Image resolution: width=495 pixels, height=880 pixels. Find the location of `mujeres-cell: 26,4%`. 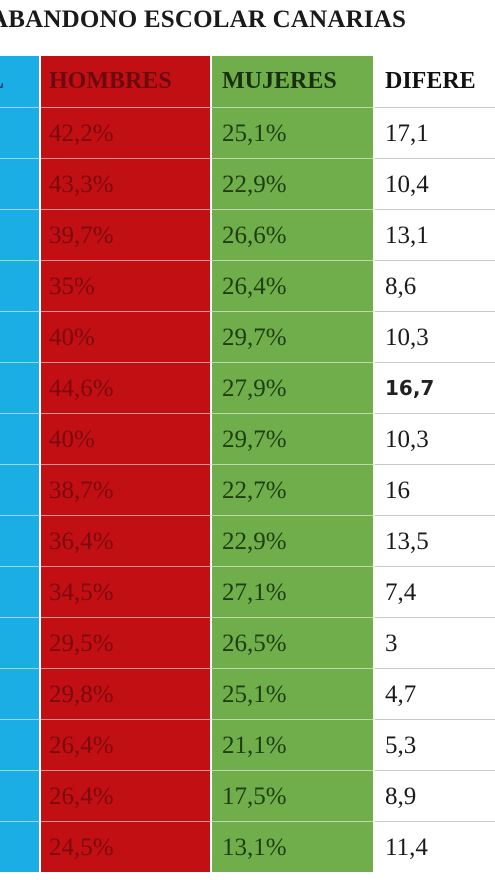

mujeres-cell: 26,4% is located at coordinates (293, 285).